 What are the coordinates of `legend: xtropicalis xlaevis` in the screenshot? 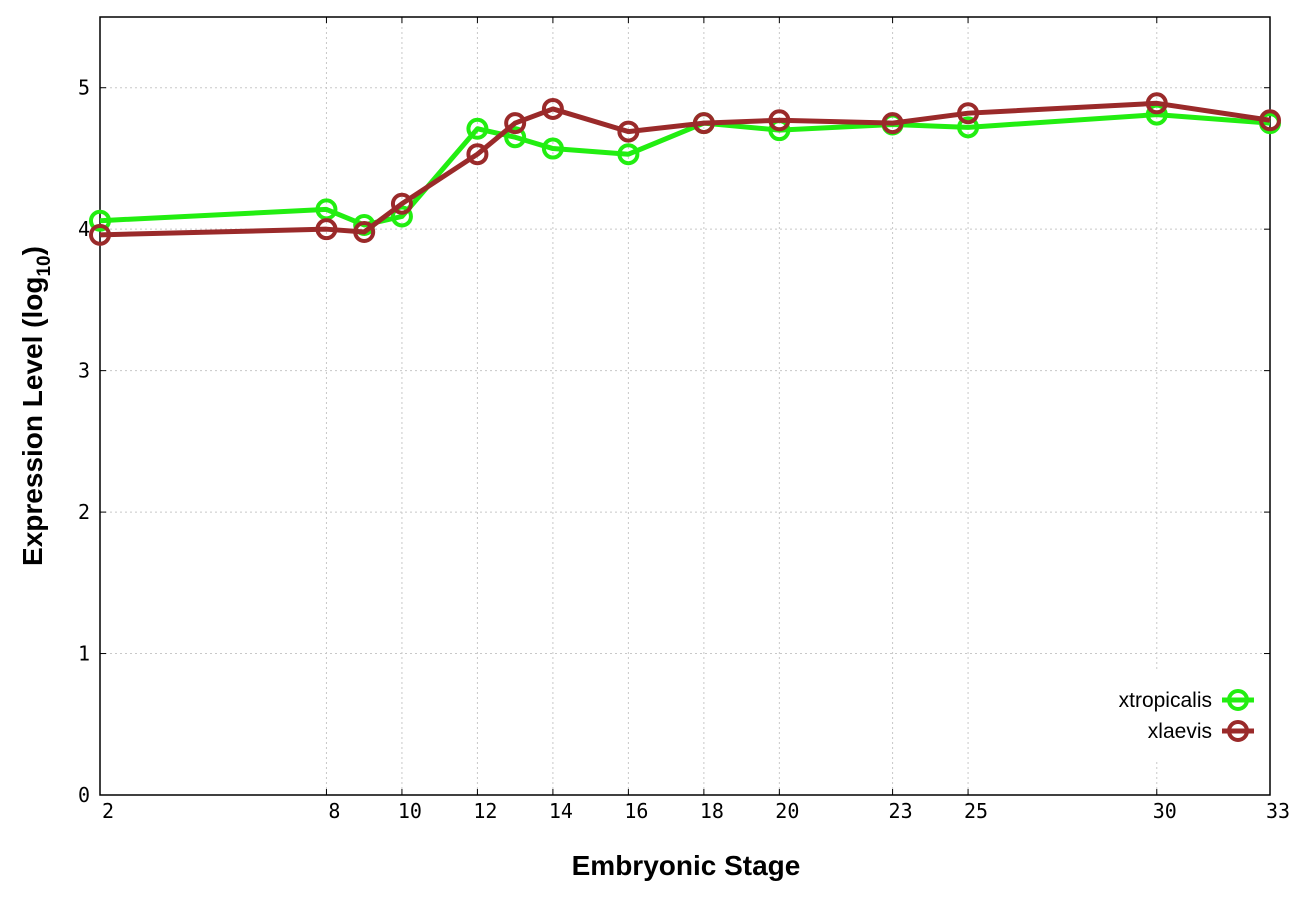 It's located at (1170, 717).